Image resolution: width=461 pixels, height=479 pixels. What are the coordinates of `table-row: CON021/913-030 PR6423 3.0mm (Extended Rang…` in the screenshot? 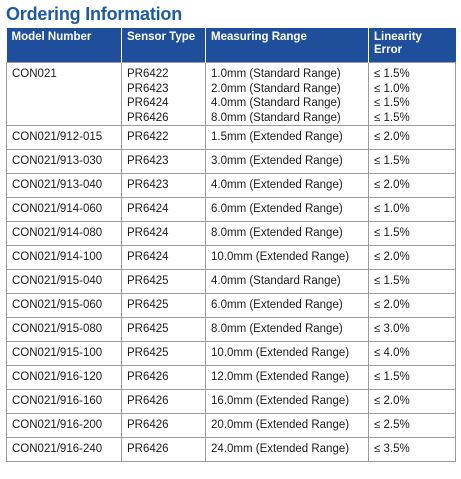 It's located at (231, 161).